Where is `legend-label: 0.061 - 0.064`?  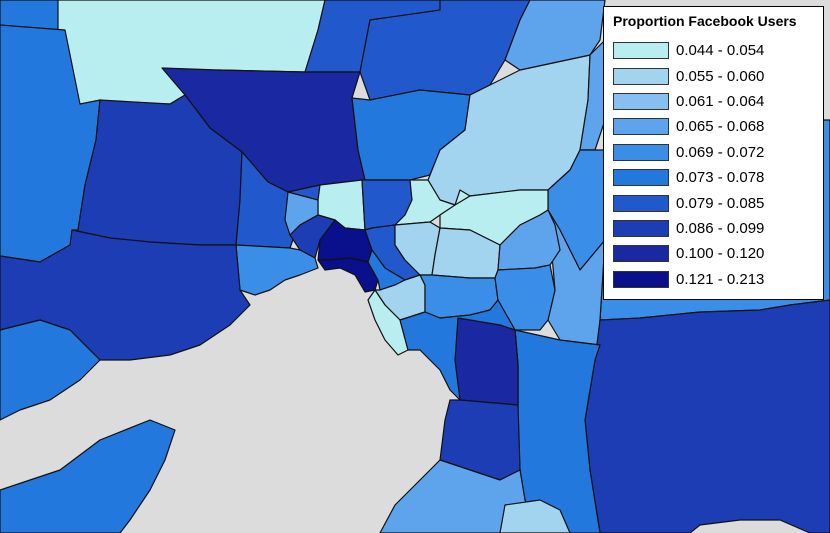
legend-label: 0.061 - 0.064 is located at coordinates (720, 101).